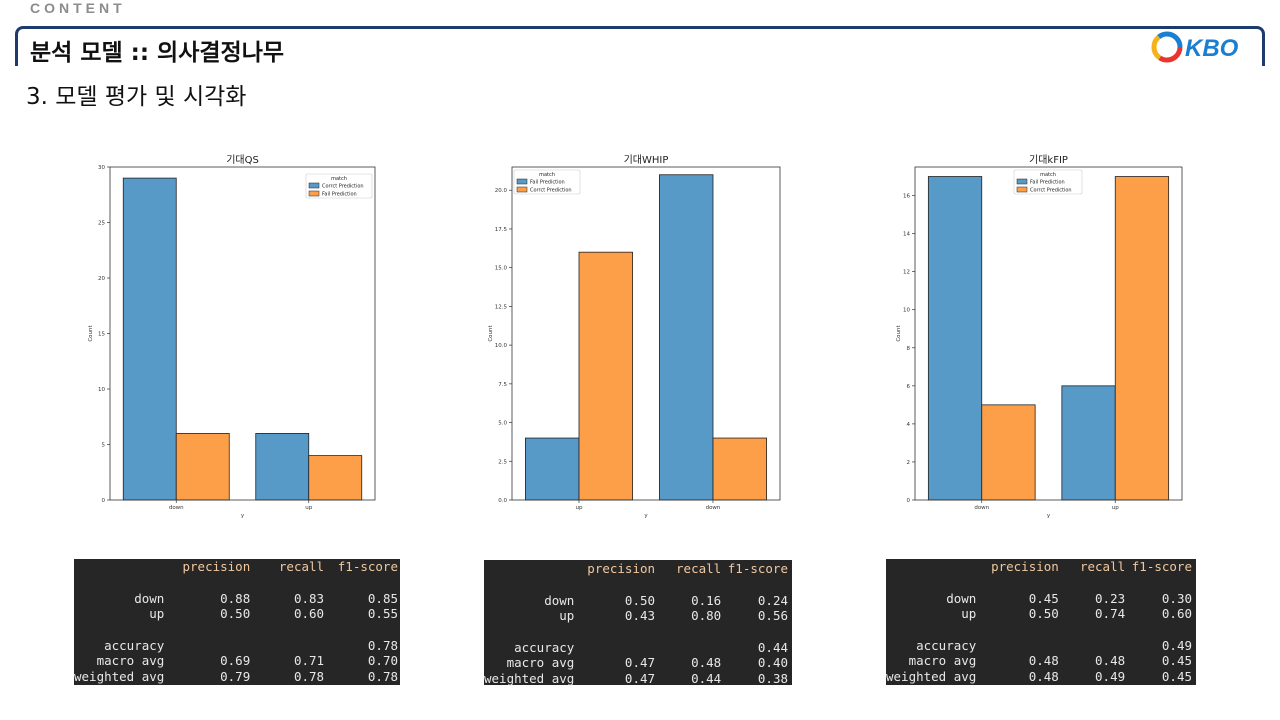 This screenshot has height=720, width=1280. Describe the element at coordinates (1076, 613) in the screenshot. I see `report-row: up 0.50 0.74 0.60` at that location.